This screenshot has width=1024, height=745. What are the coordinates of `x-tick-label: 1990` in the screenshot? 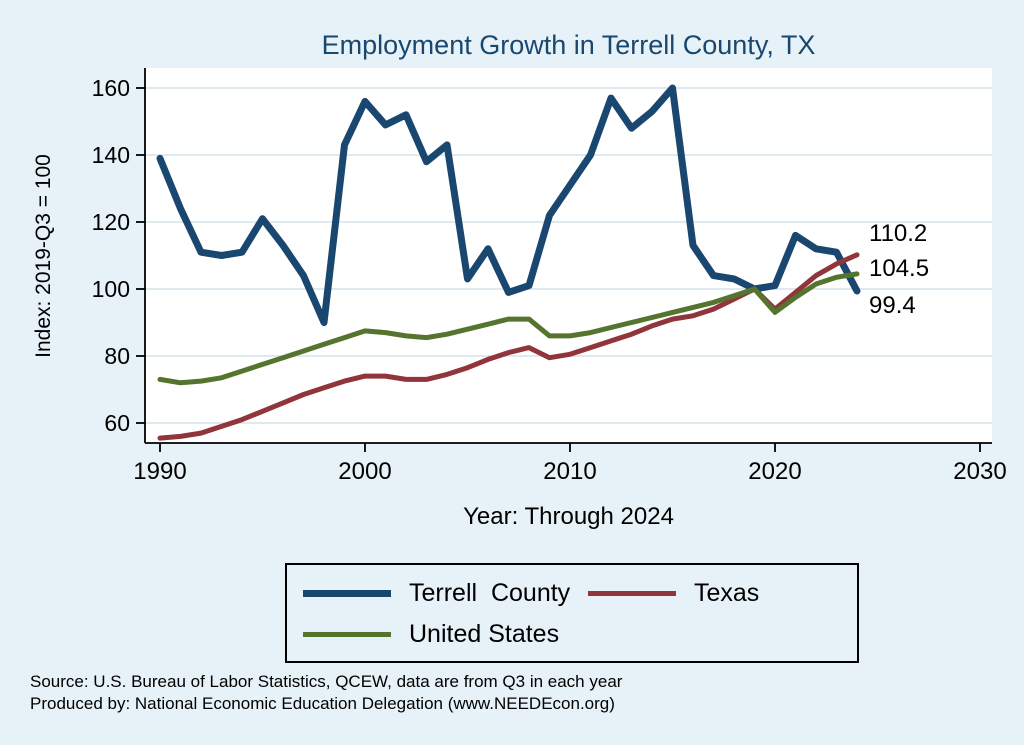 It's located at (159, 471).